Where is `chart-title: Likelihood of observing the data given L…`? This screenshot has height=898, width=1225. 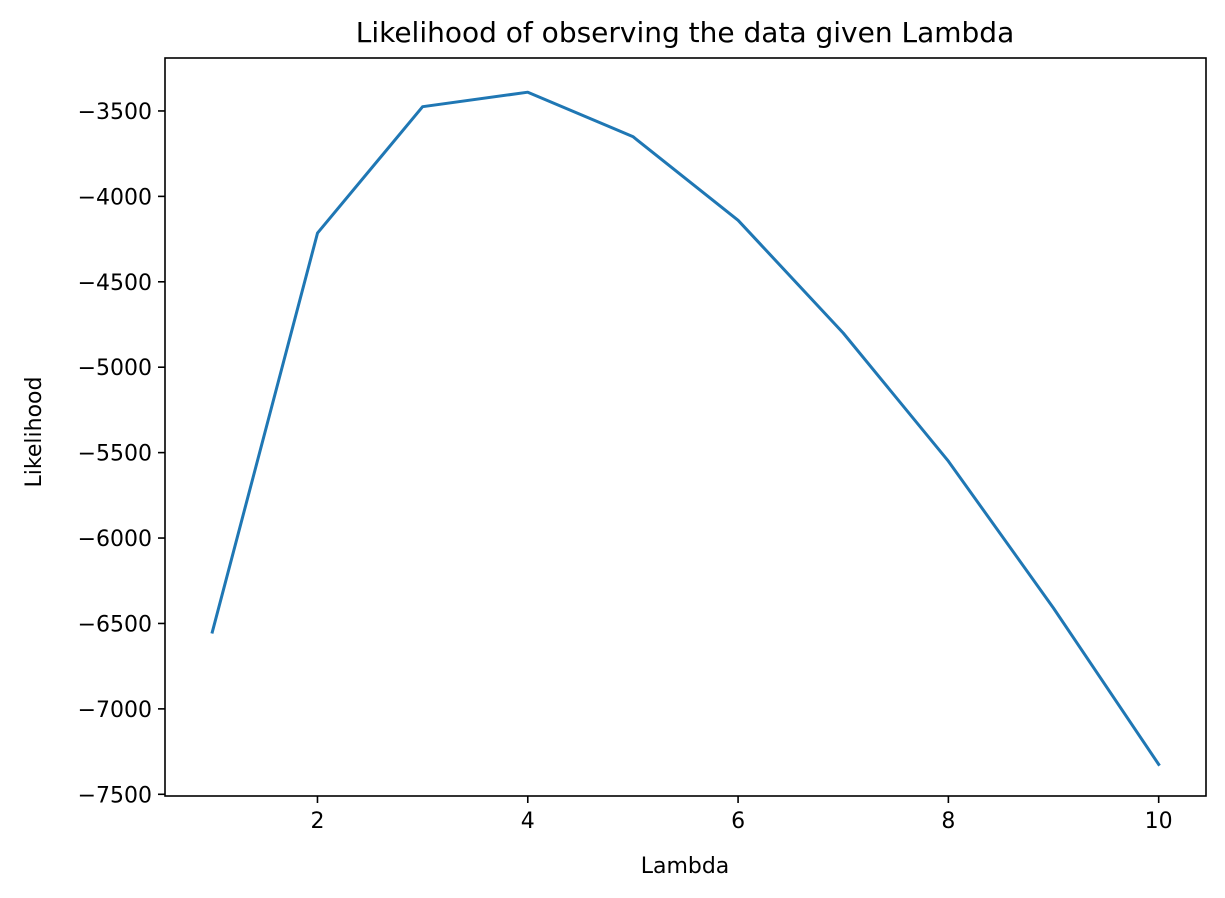
chart-title: Likelihood of observing the data given L… is located at coordinates (685, 32).